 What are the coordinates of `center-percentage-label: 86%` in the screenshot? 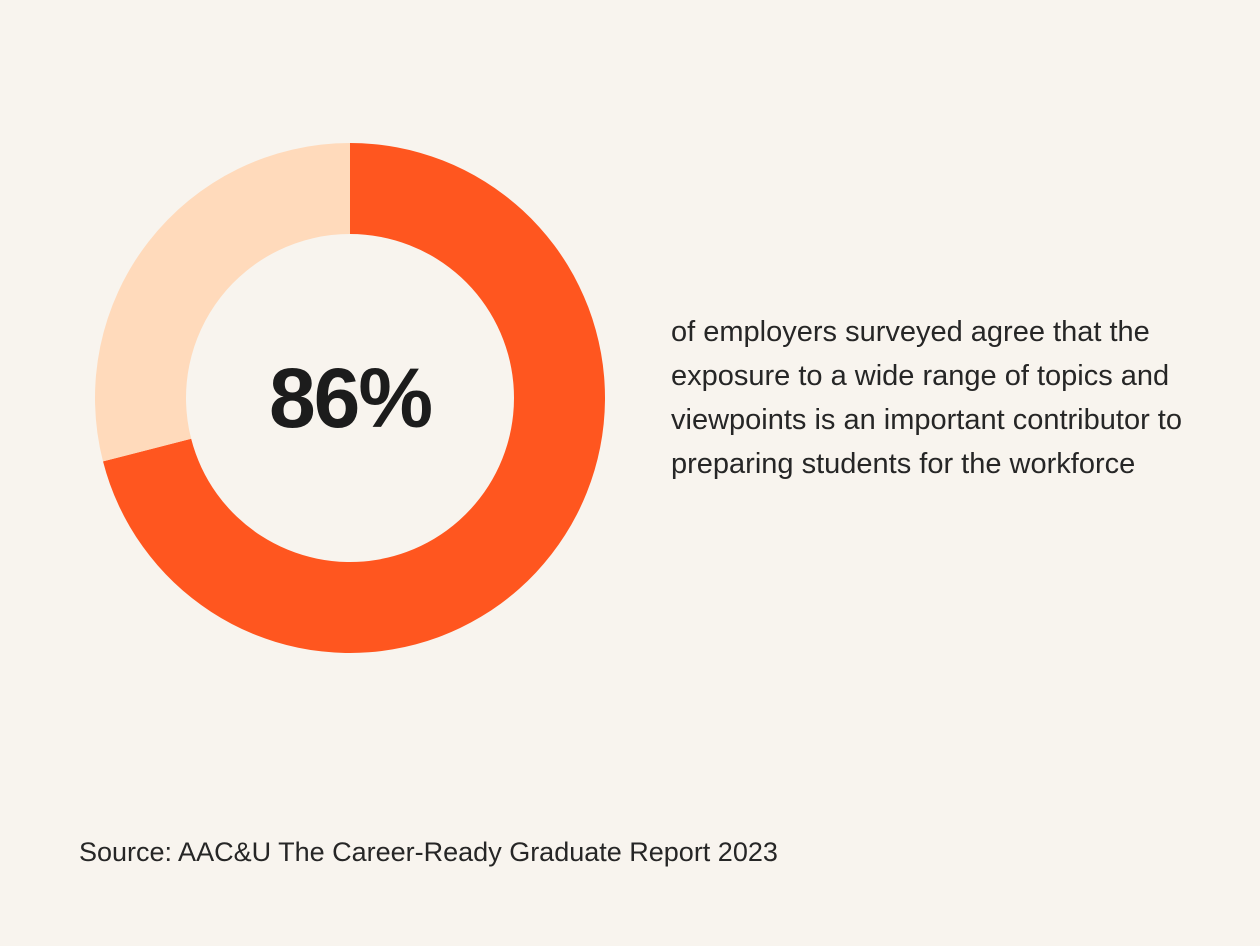 It's located at (350, 397).